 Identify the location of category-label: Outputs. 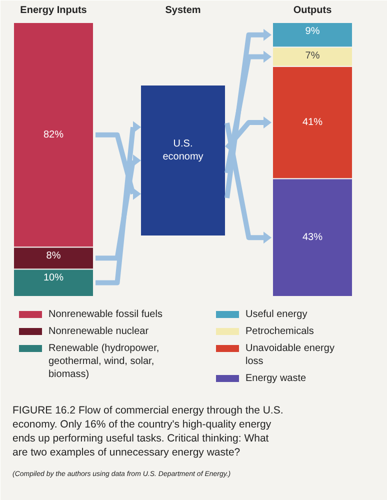
(312, 10).